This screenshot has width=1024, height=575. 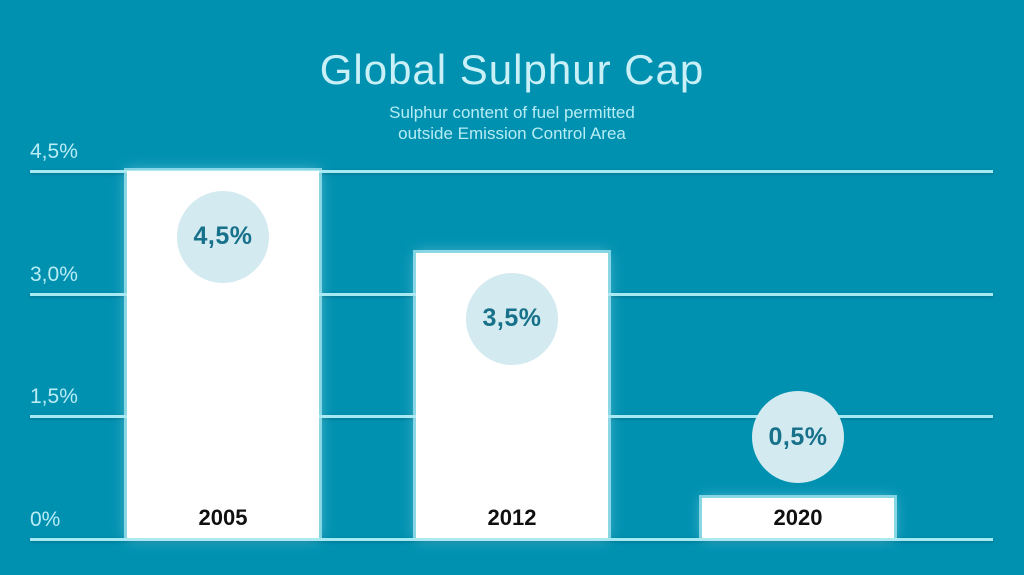 I want to click on value-badge-2012: 3,5%, so click(x=512, y=318).